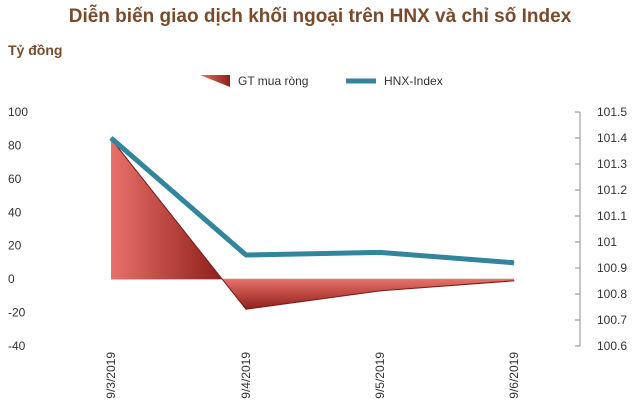 This screenshot has height=419, width=640. Describe the element at coordinates (380, 375) in the screenshot. I see `x-tick-label: 9/5/2019` at that location.